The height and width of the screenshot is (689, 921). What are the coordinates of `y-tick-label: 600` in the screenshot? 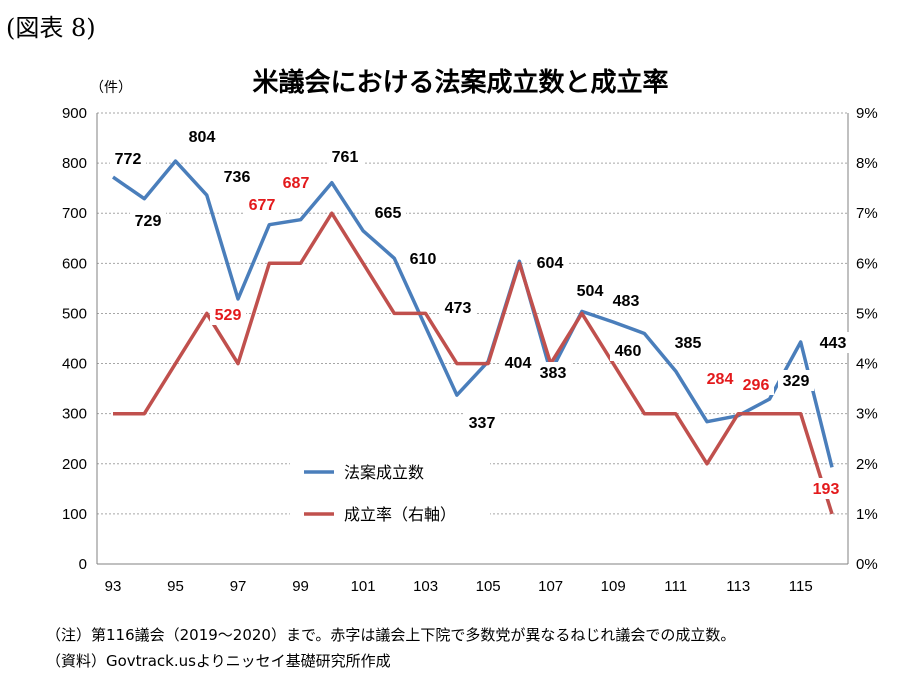 It's located at (74, 263).